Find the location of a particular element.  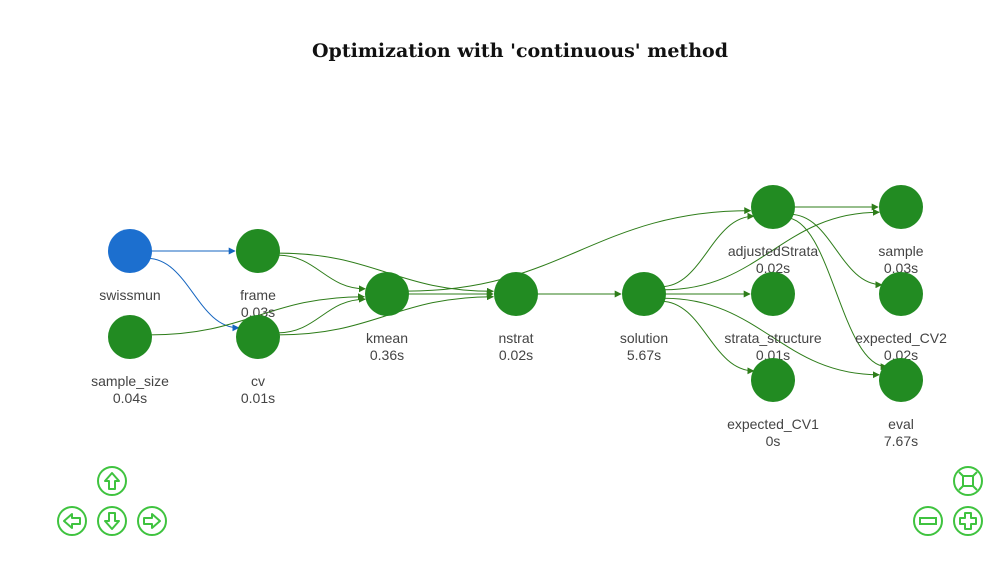

edge-adjustedStrata-to-eval is located at coordinates (836, 294).